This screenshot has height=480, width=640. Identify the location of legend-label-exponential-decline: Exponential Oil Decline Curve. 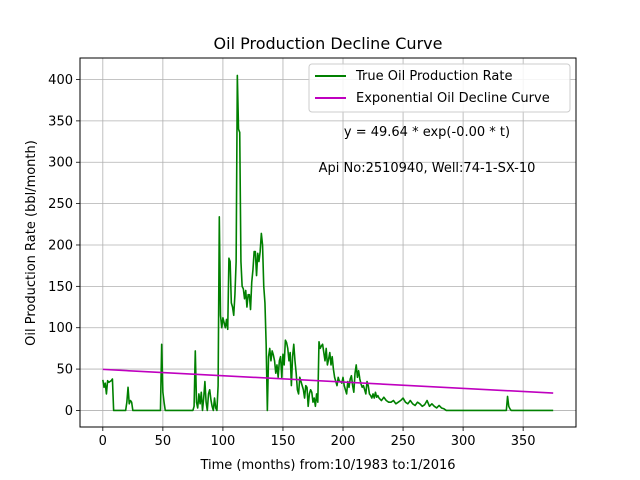
(453, 98).